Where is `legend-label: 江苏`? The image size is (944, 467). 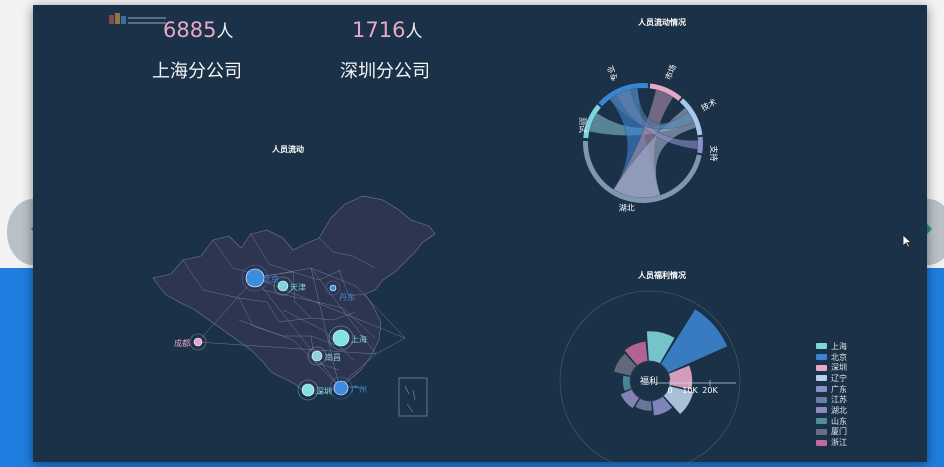 legend-label: 江苏 is located at coordinates (839, 400).